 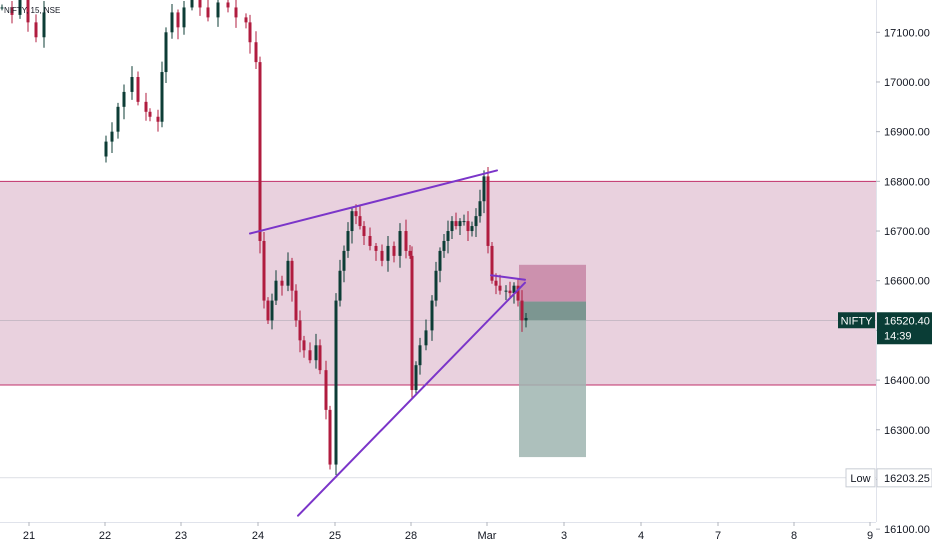 What do you see at coordinates (373, 202) in the screenshot?
I see `upper-wedge-line` at bounding box center [373, 202].